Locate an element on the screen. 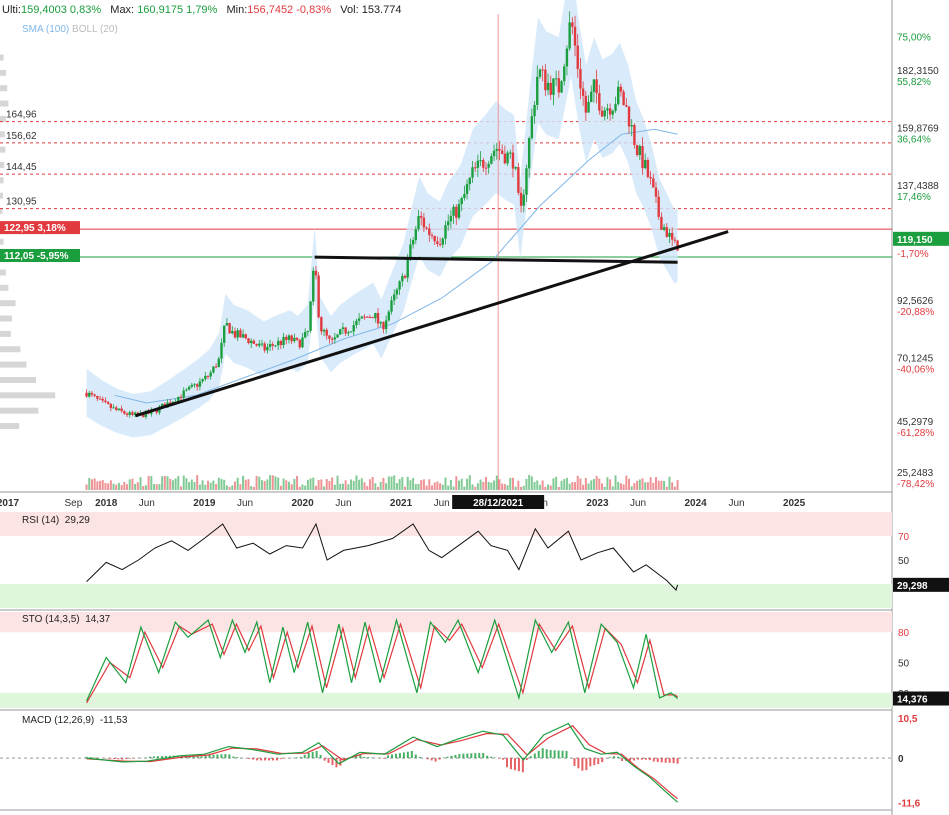 This screenshot has height=815, width=949. sto-oversold-zone is located at coordinates (446, 700).